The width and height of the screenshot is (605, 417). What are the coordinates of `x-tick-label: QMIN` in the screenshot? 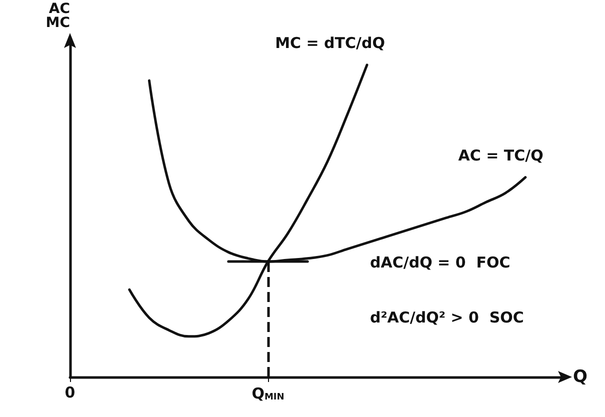 It's located at (268, 393).